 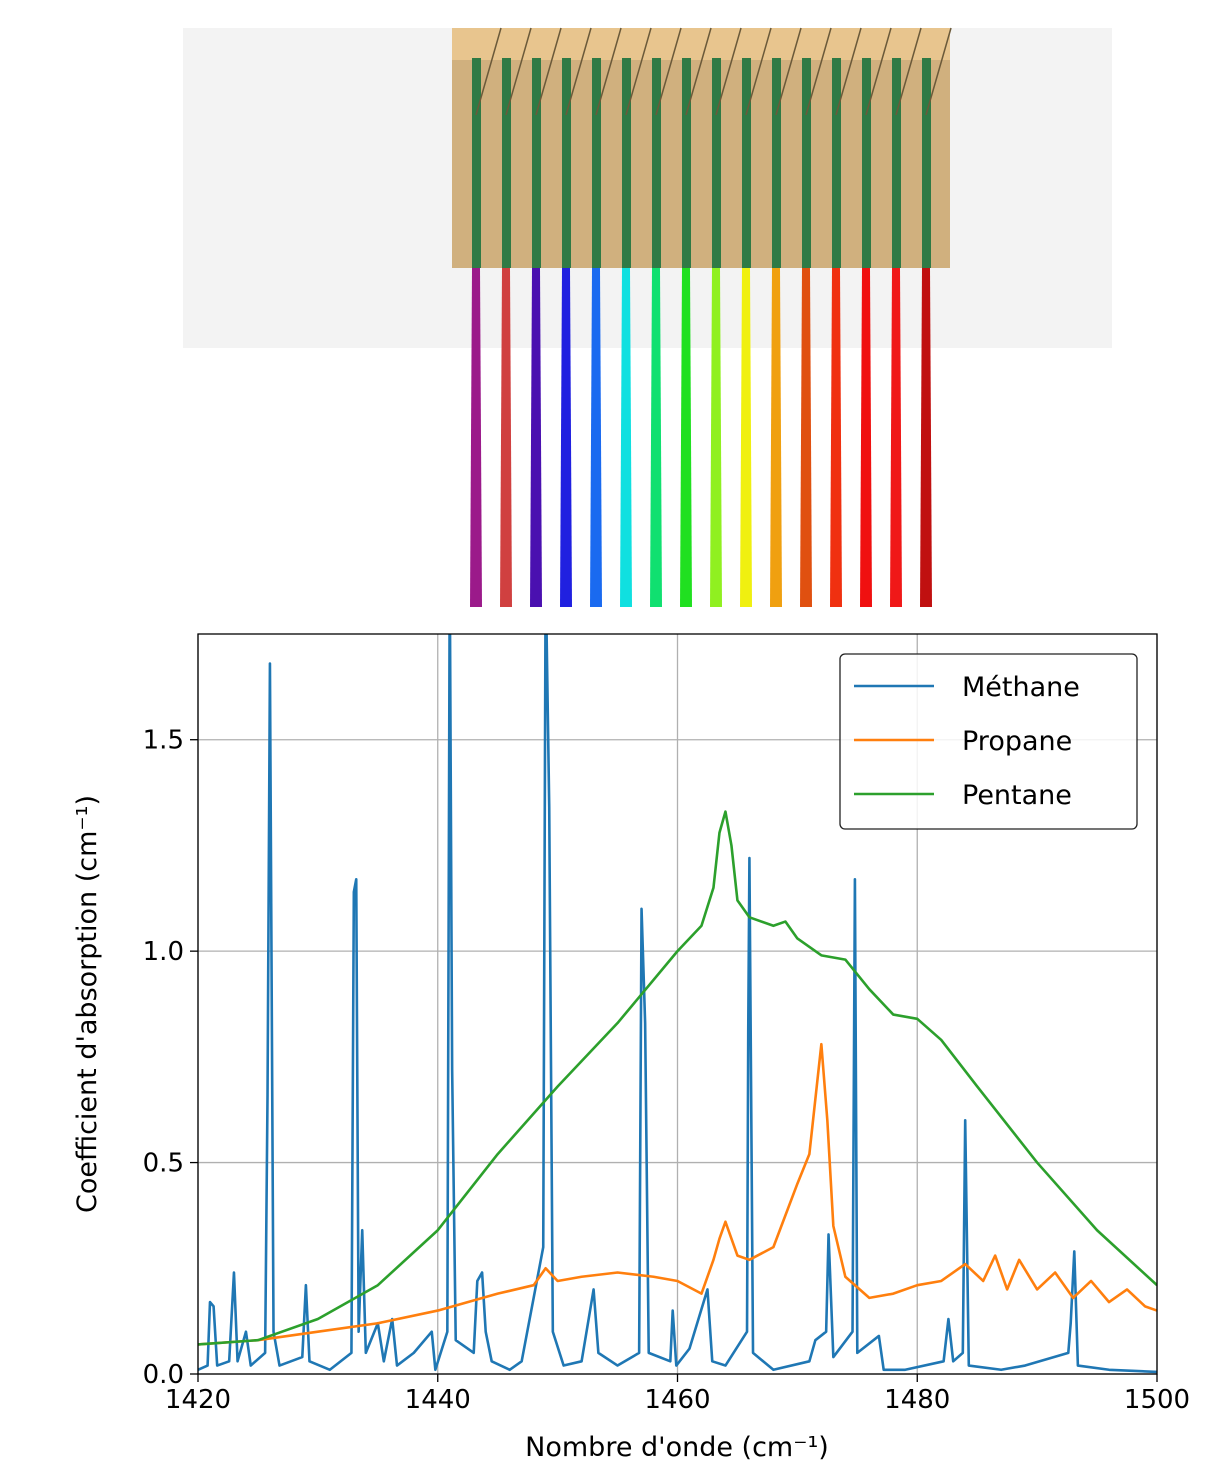 I want to click on x-tick-label: 1440, so click(x=438, y=1400).